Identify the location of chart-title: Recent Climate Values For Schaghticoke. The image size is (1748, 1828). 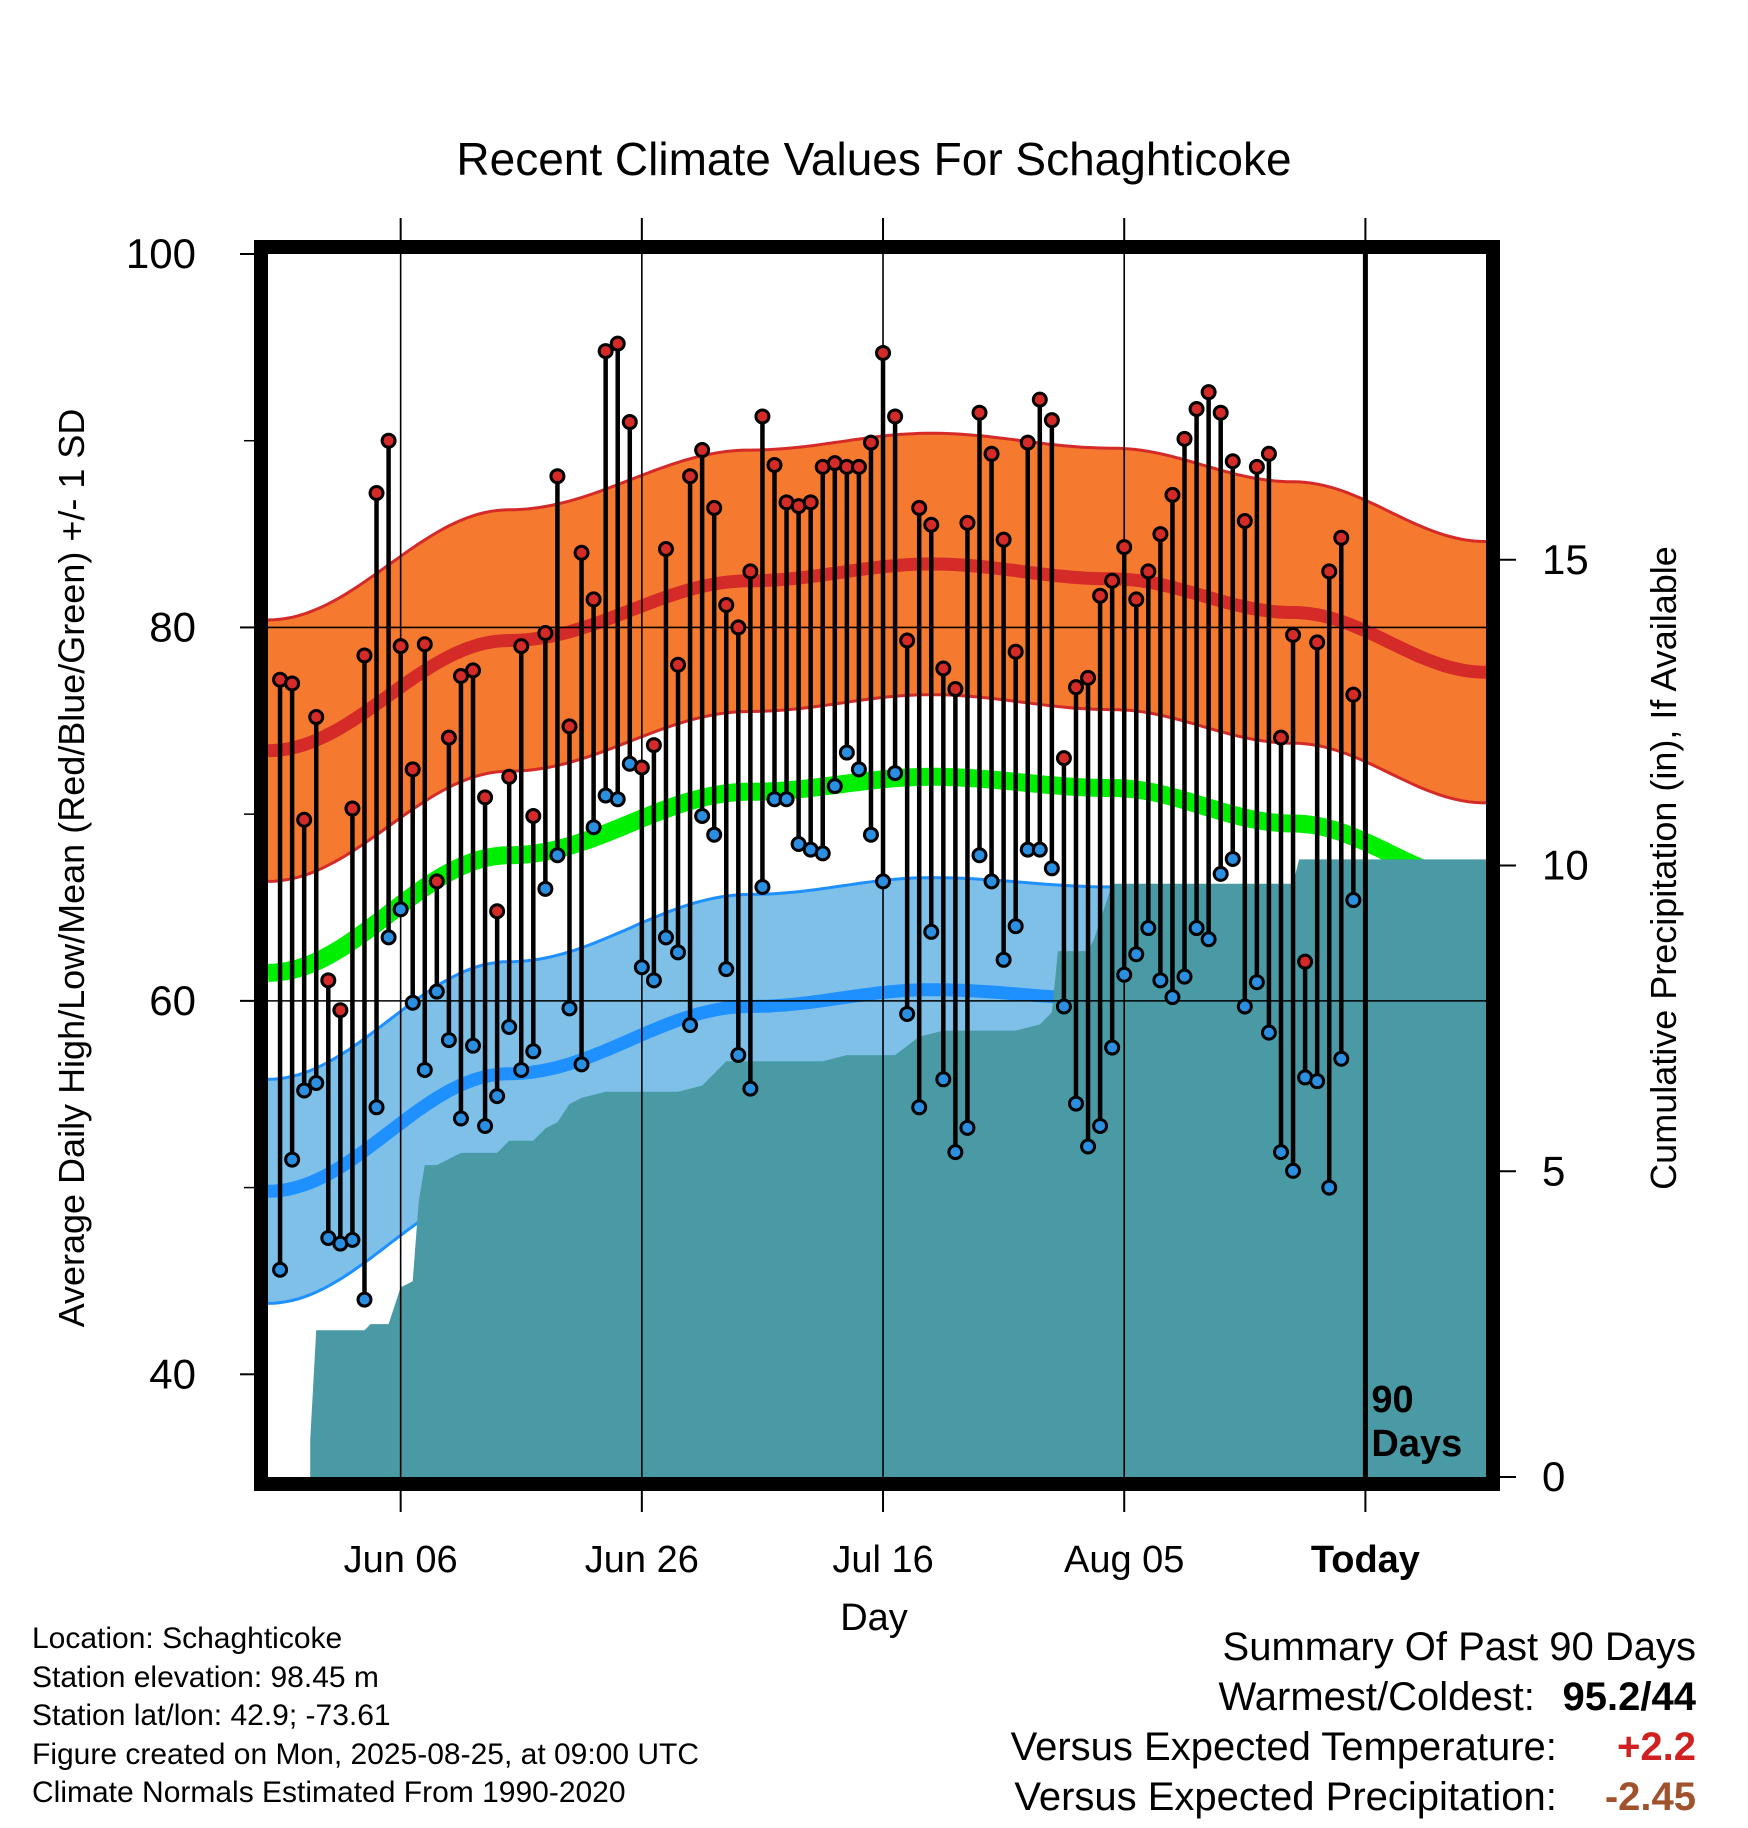
(873, 159).